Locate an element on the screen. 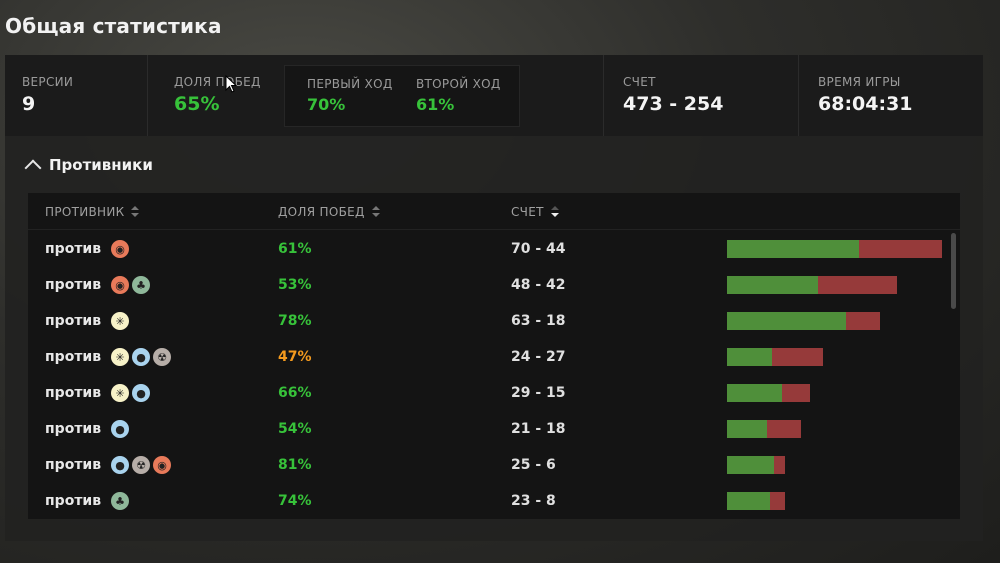 The width and height of the screenshot is (1000, 563). score-value: 21 - 18 is located at coordinates (538, 429).